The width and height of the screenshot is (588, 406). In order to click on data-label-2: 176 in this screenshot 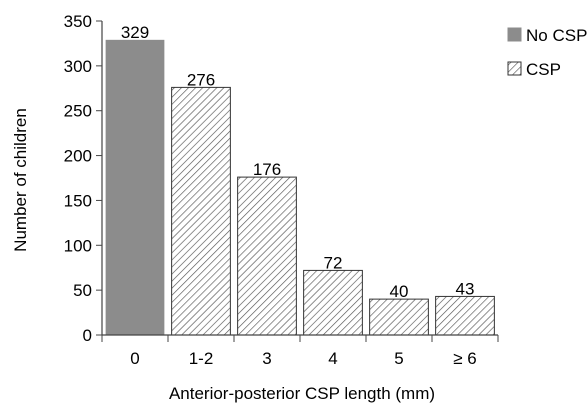, I will do `click(267, 169)`.